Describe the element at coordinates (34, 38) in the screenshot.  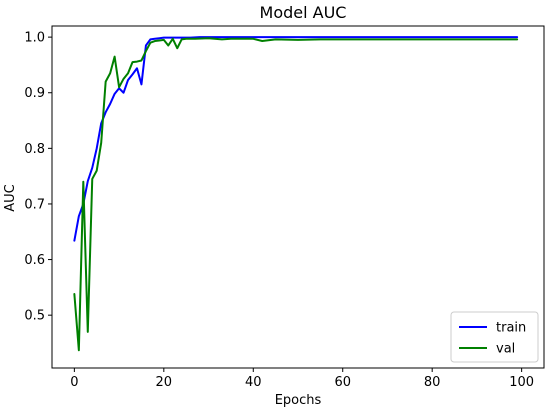
I see `y-tick-label: 1.0` at that location.